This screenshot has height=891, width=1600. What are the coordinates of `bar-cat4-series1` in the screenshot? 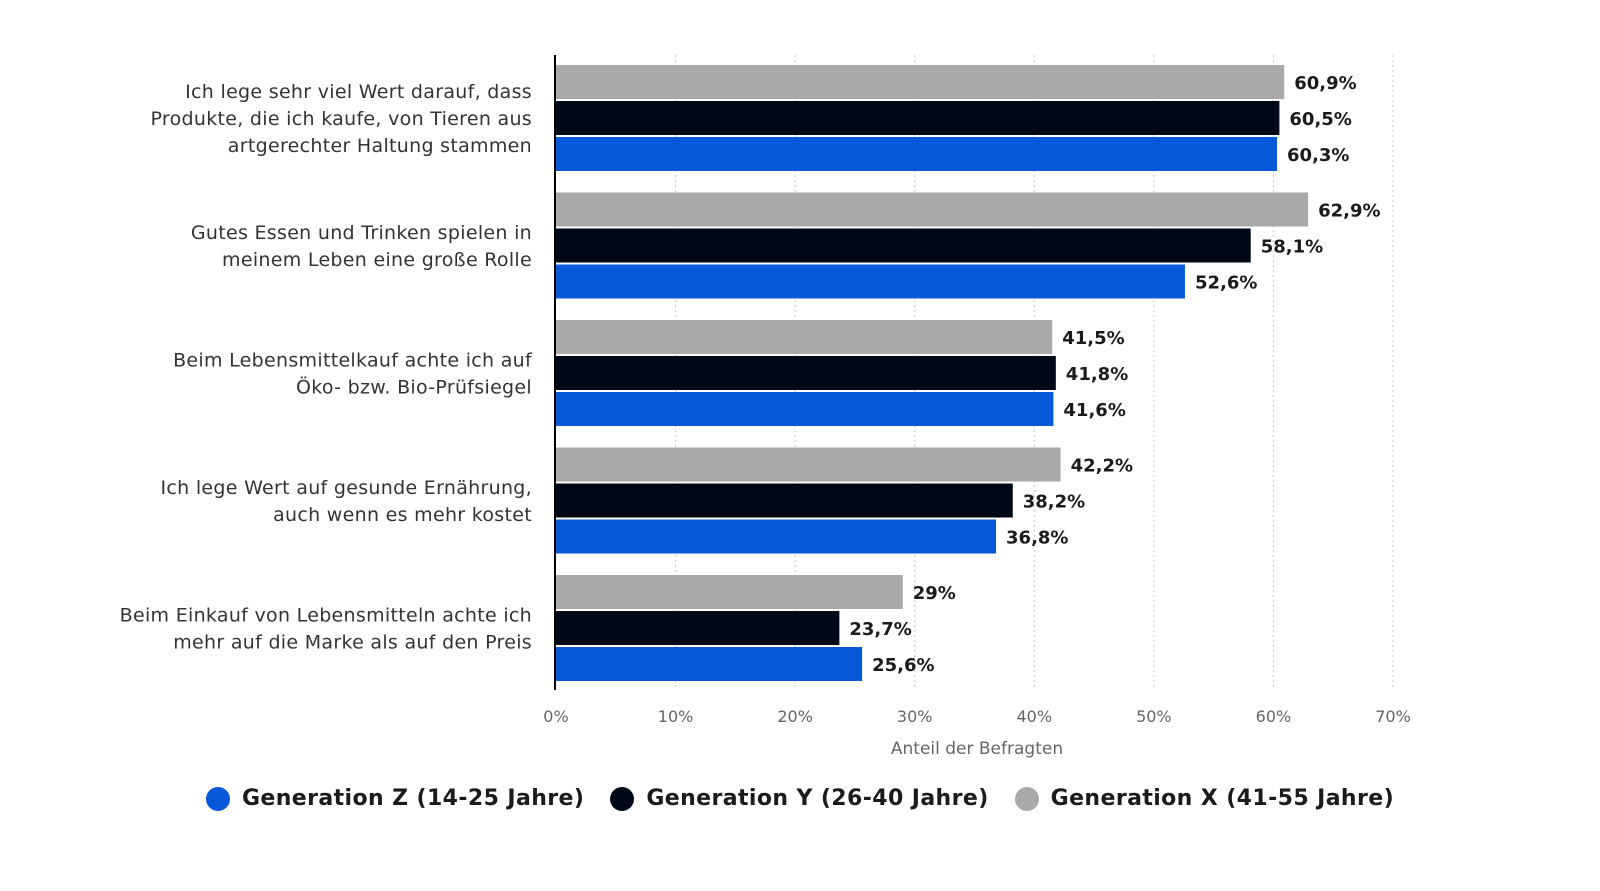 It's located at (808, 464).